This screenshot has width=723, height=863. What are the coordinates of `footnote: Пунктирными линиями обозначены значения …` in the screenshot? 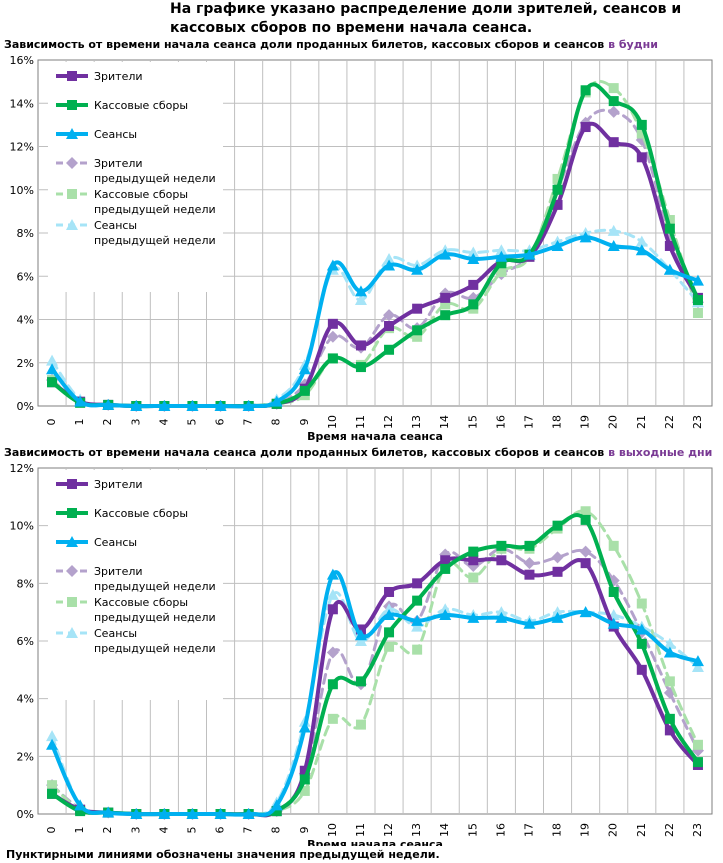 It's located at (223, 854).